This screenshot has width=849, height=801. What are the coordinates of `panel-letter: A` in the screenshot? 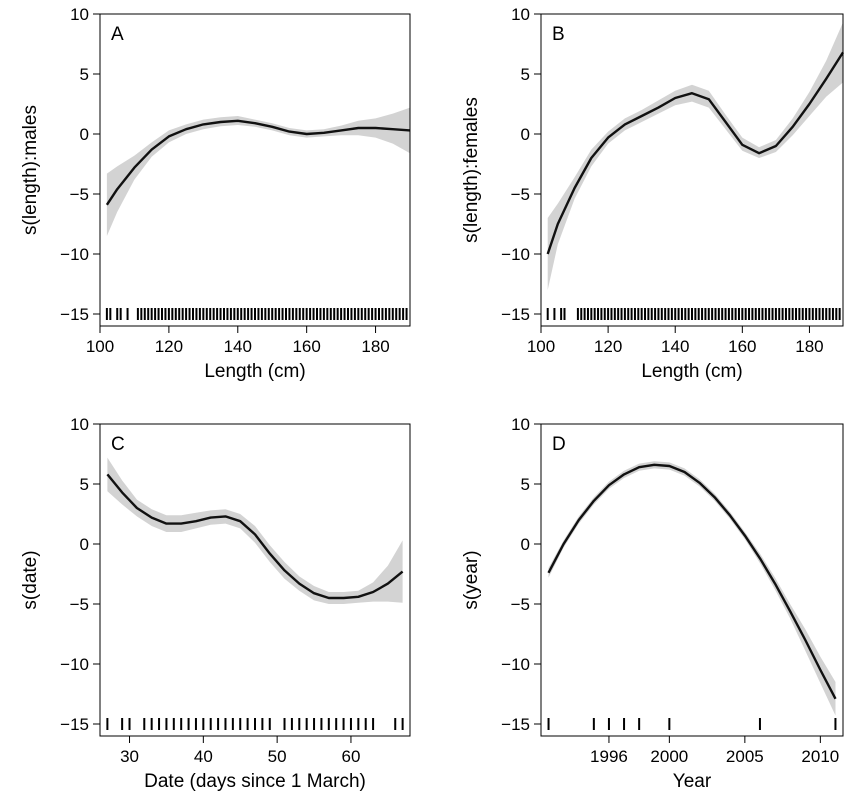 It's located at (117, 34).